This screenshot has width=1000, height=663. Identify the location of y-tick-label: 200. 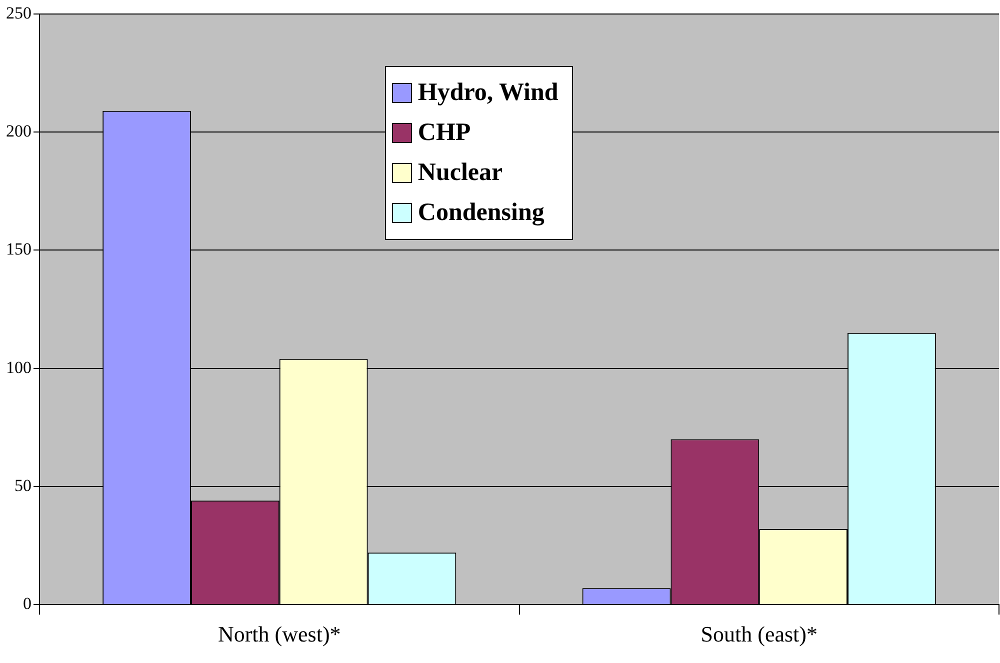
(19, 131).